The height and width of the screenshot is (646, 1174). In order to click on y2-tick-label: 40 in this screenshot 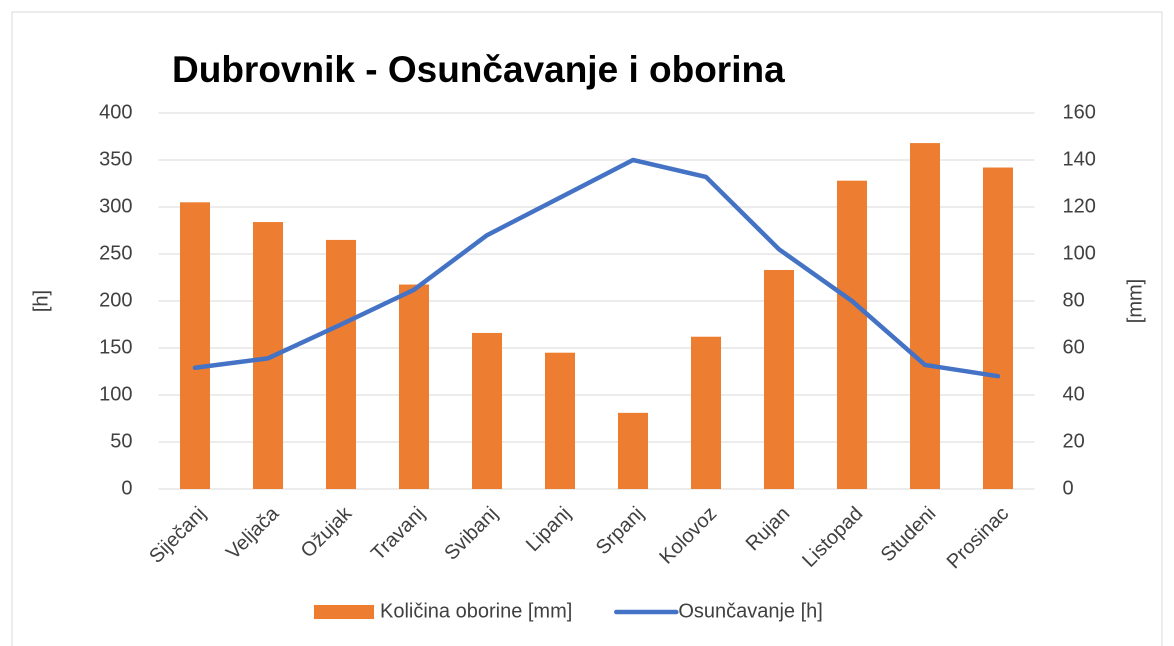, I will do `click(1074, 394)`.